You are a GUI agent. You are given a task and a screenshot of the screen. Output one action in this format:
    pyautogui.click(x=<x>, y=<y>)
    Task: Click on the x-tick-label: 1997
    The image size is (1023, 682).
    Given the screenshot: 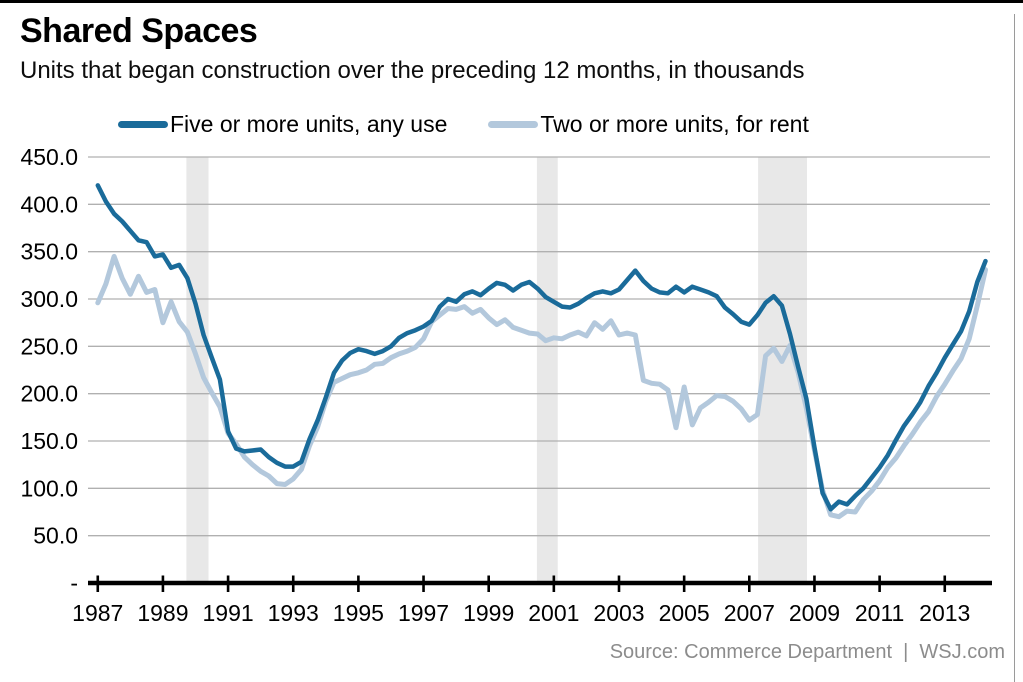 What is the action you would take?
    pyautogui.click(x=423, y=613)
    